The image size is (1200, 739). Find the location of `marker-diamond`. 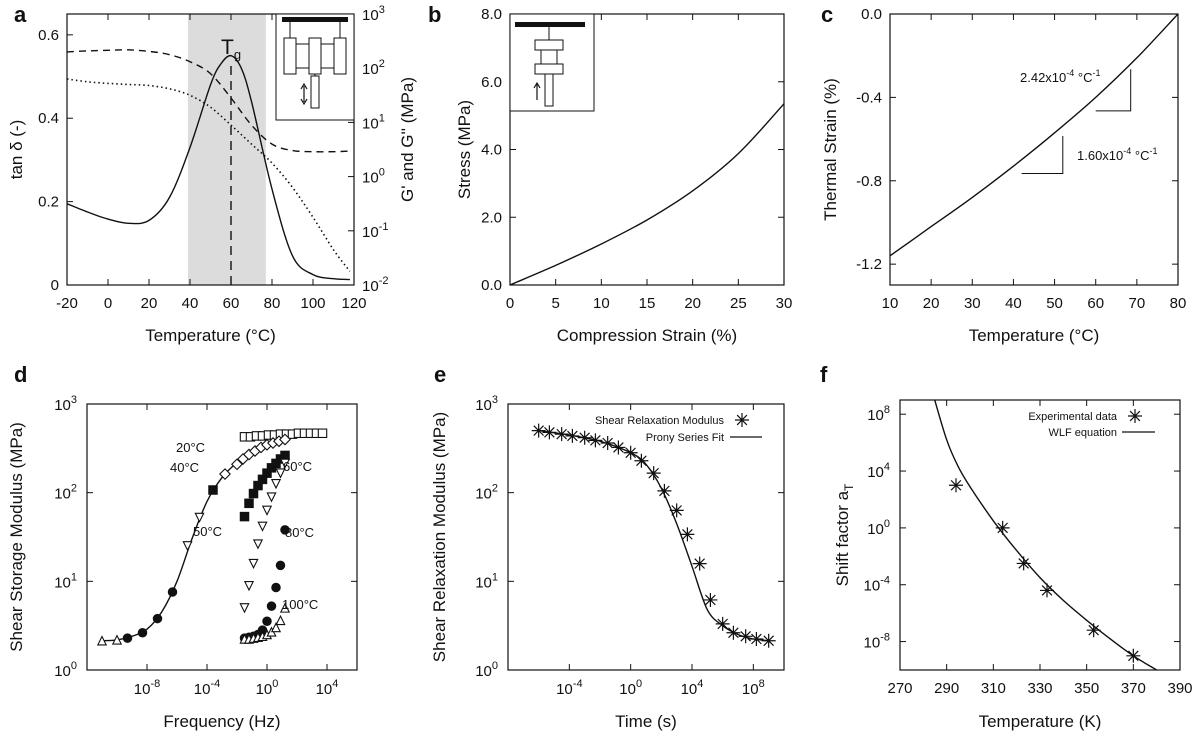

marker-diamond is located at coordinates (225, 474).